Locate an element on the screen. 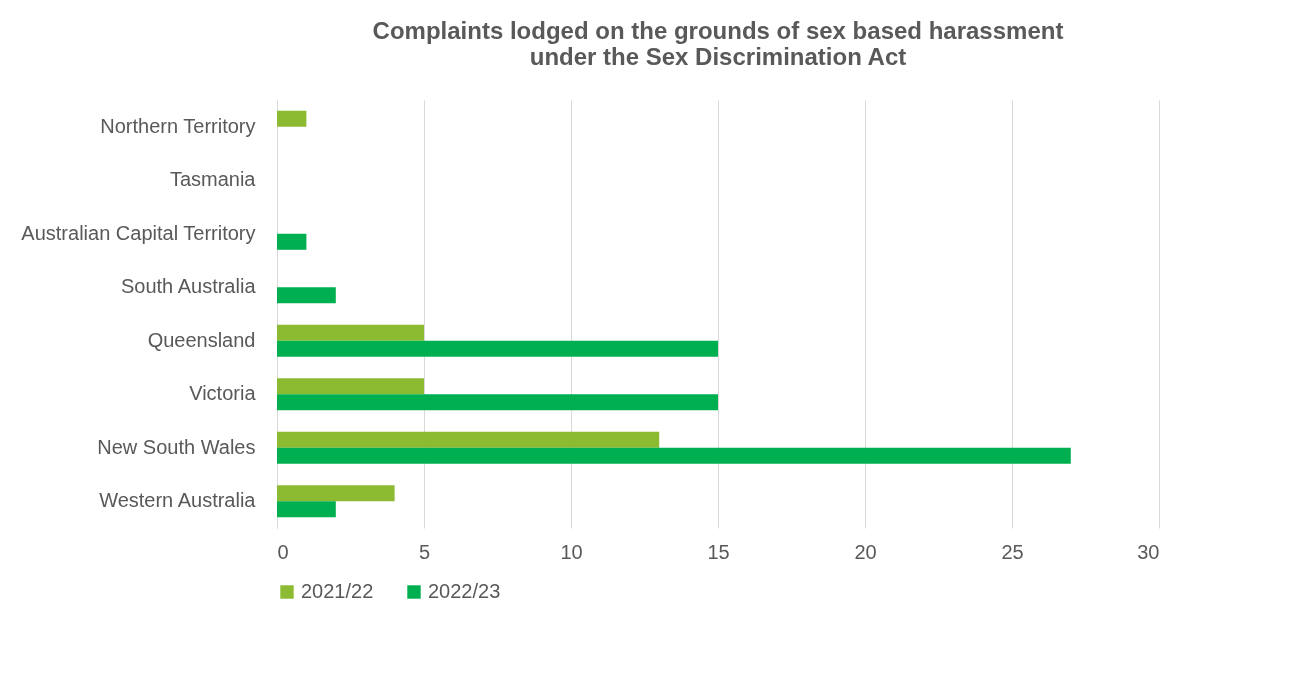 The width and height of the screenshot is (1293, 682). y-tick-label: Australian Capital Territory is located at coordinates (138, 232).